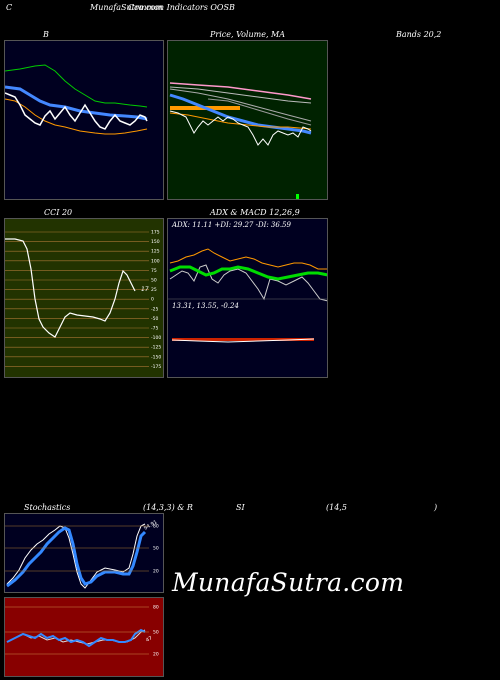 Image resolution: width=500 pixels, height=680 pixels. Describe the element at coordinates (255, 212) in the screenshot. I see `adx-macd-title: ADX & MACD 12,26,9` at that location.